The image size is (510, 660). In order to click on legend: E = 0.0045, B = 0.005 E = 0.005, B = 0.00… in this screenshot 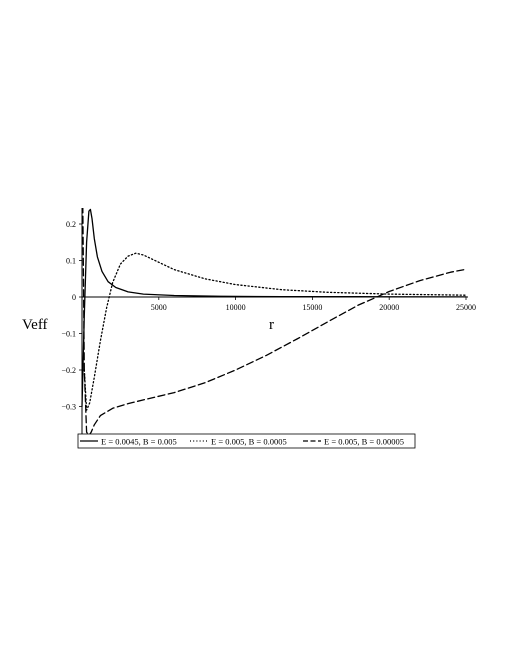, I will do `click(246, 441)`.